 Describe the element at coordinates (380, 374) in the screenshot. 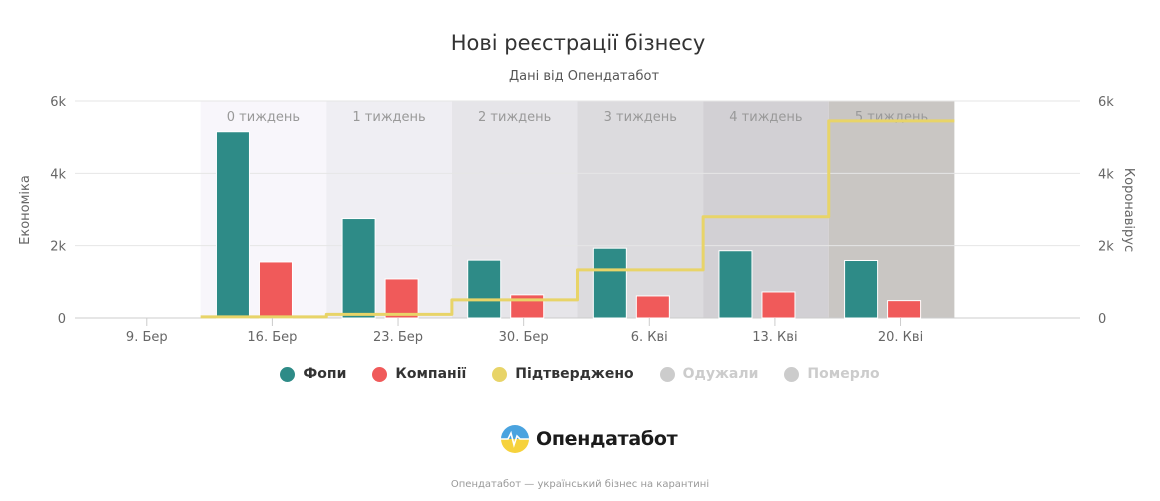

I see `companies-dot-icon` at that location.